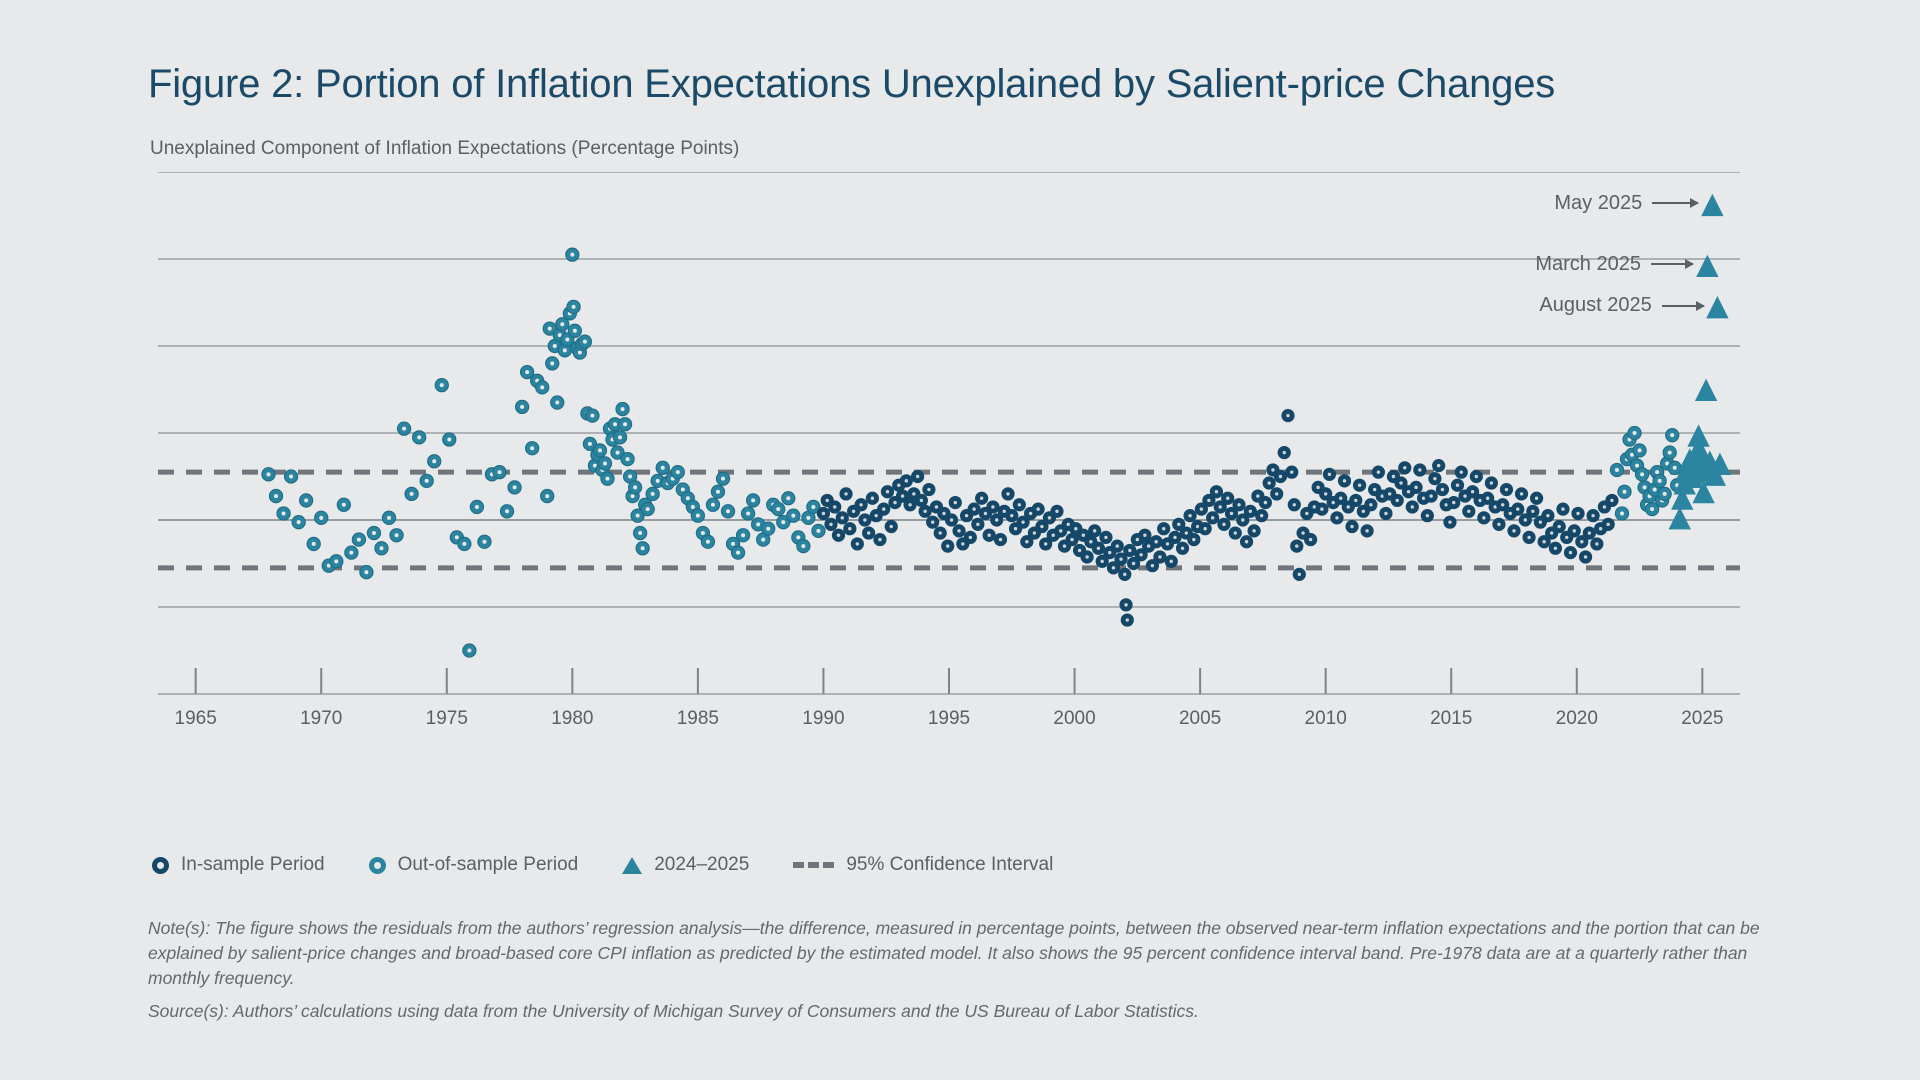 The height and width of the screenshot is (1080, 1920). I want to click on legend-label: 2024–2025, so click(702, 864).